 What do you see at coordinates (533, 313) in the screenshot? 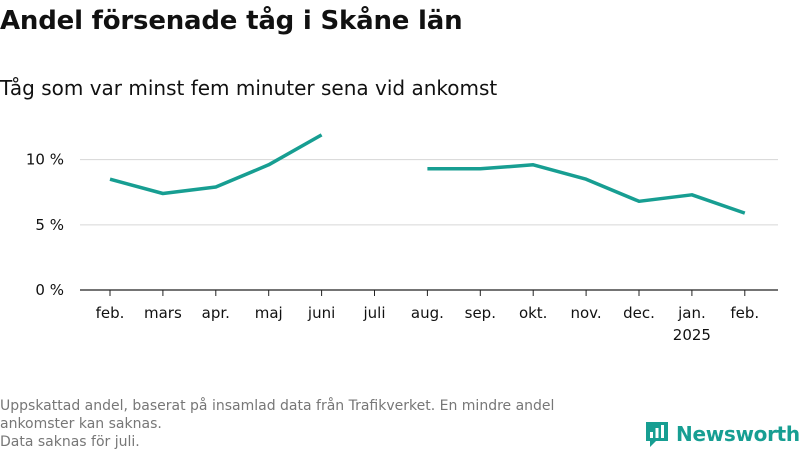
I see `x-tick-label: okt.` at bounding box center [533, 313].